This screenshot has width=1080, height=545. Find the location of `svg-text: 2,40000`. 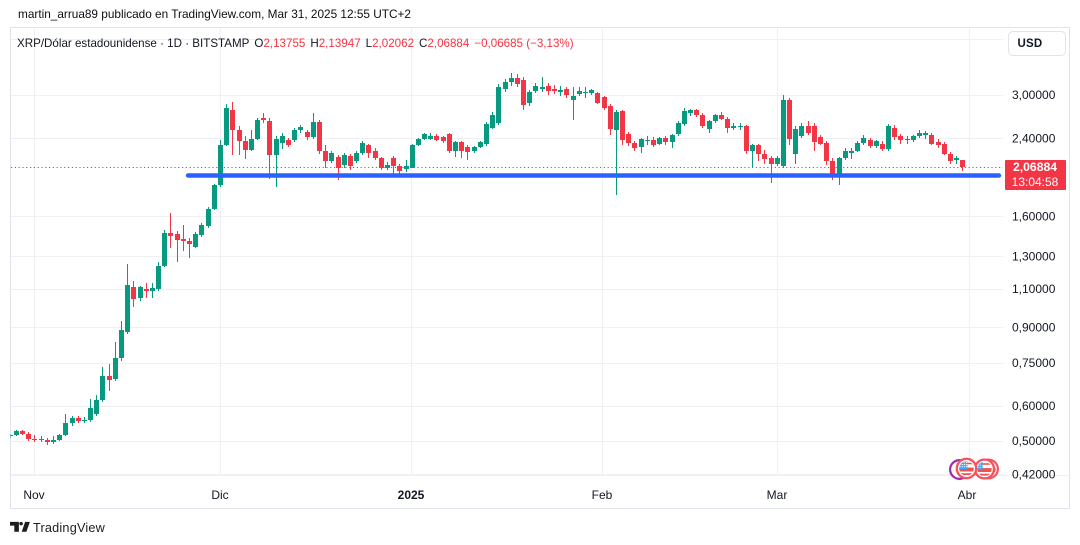

svg-text: 2,40000 is located at coordinates (1034, 138).